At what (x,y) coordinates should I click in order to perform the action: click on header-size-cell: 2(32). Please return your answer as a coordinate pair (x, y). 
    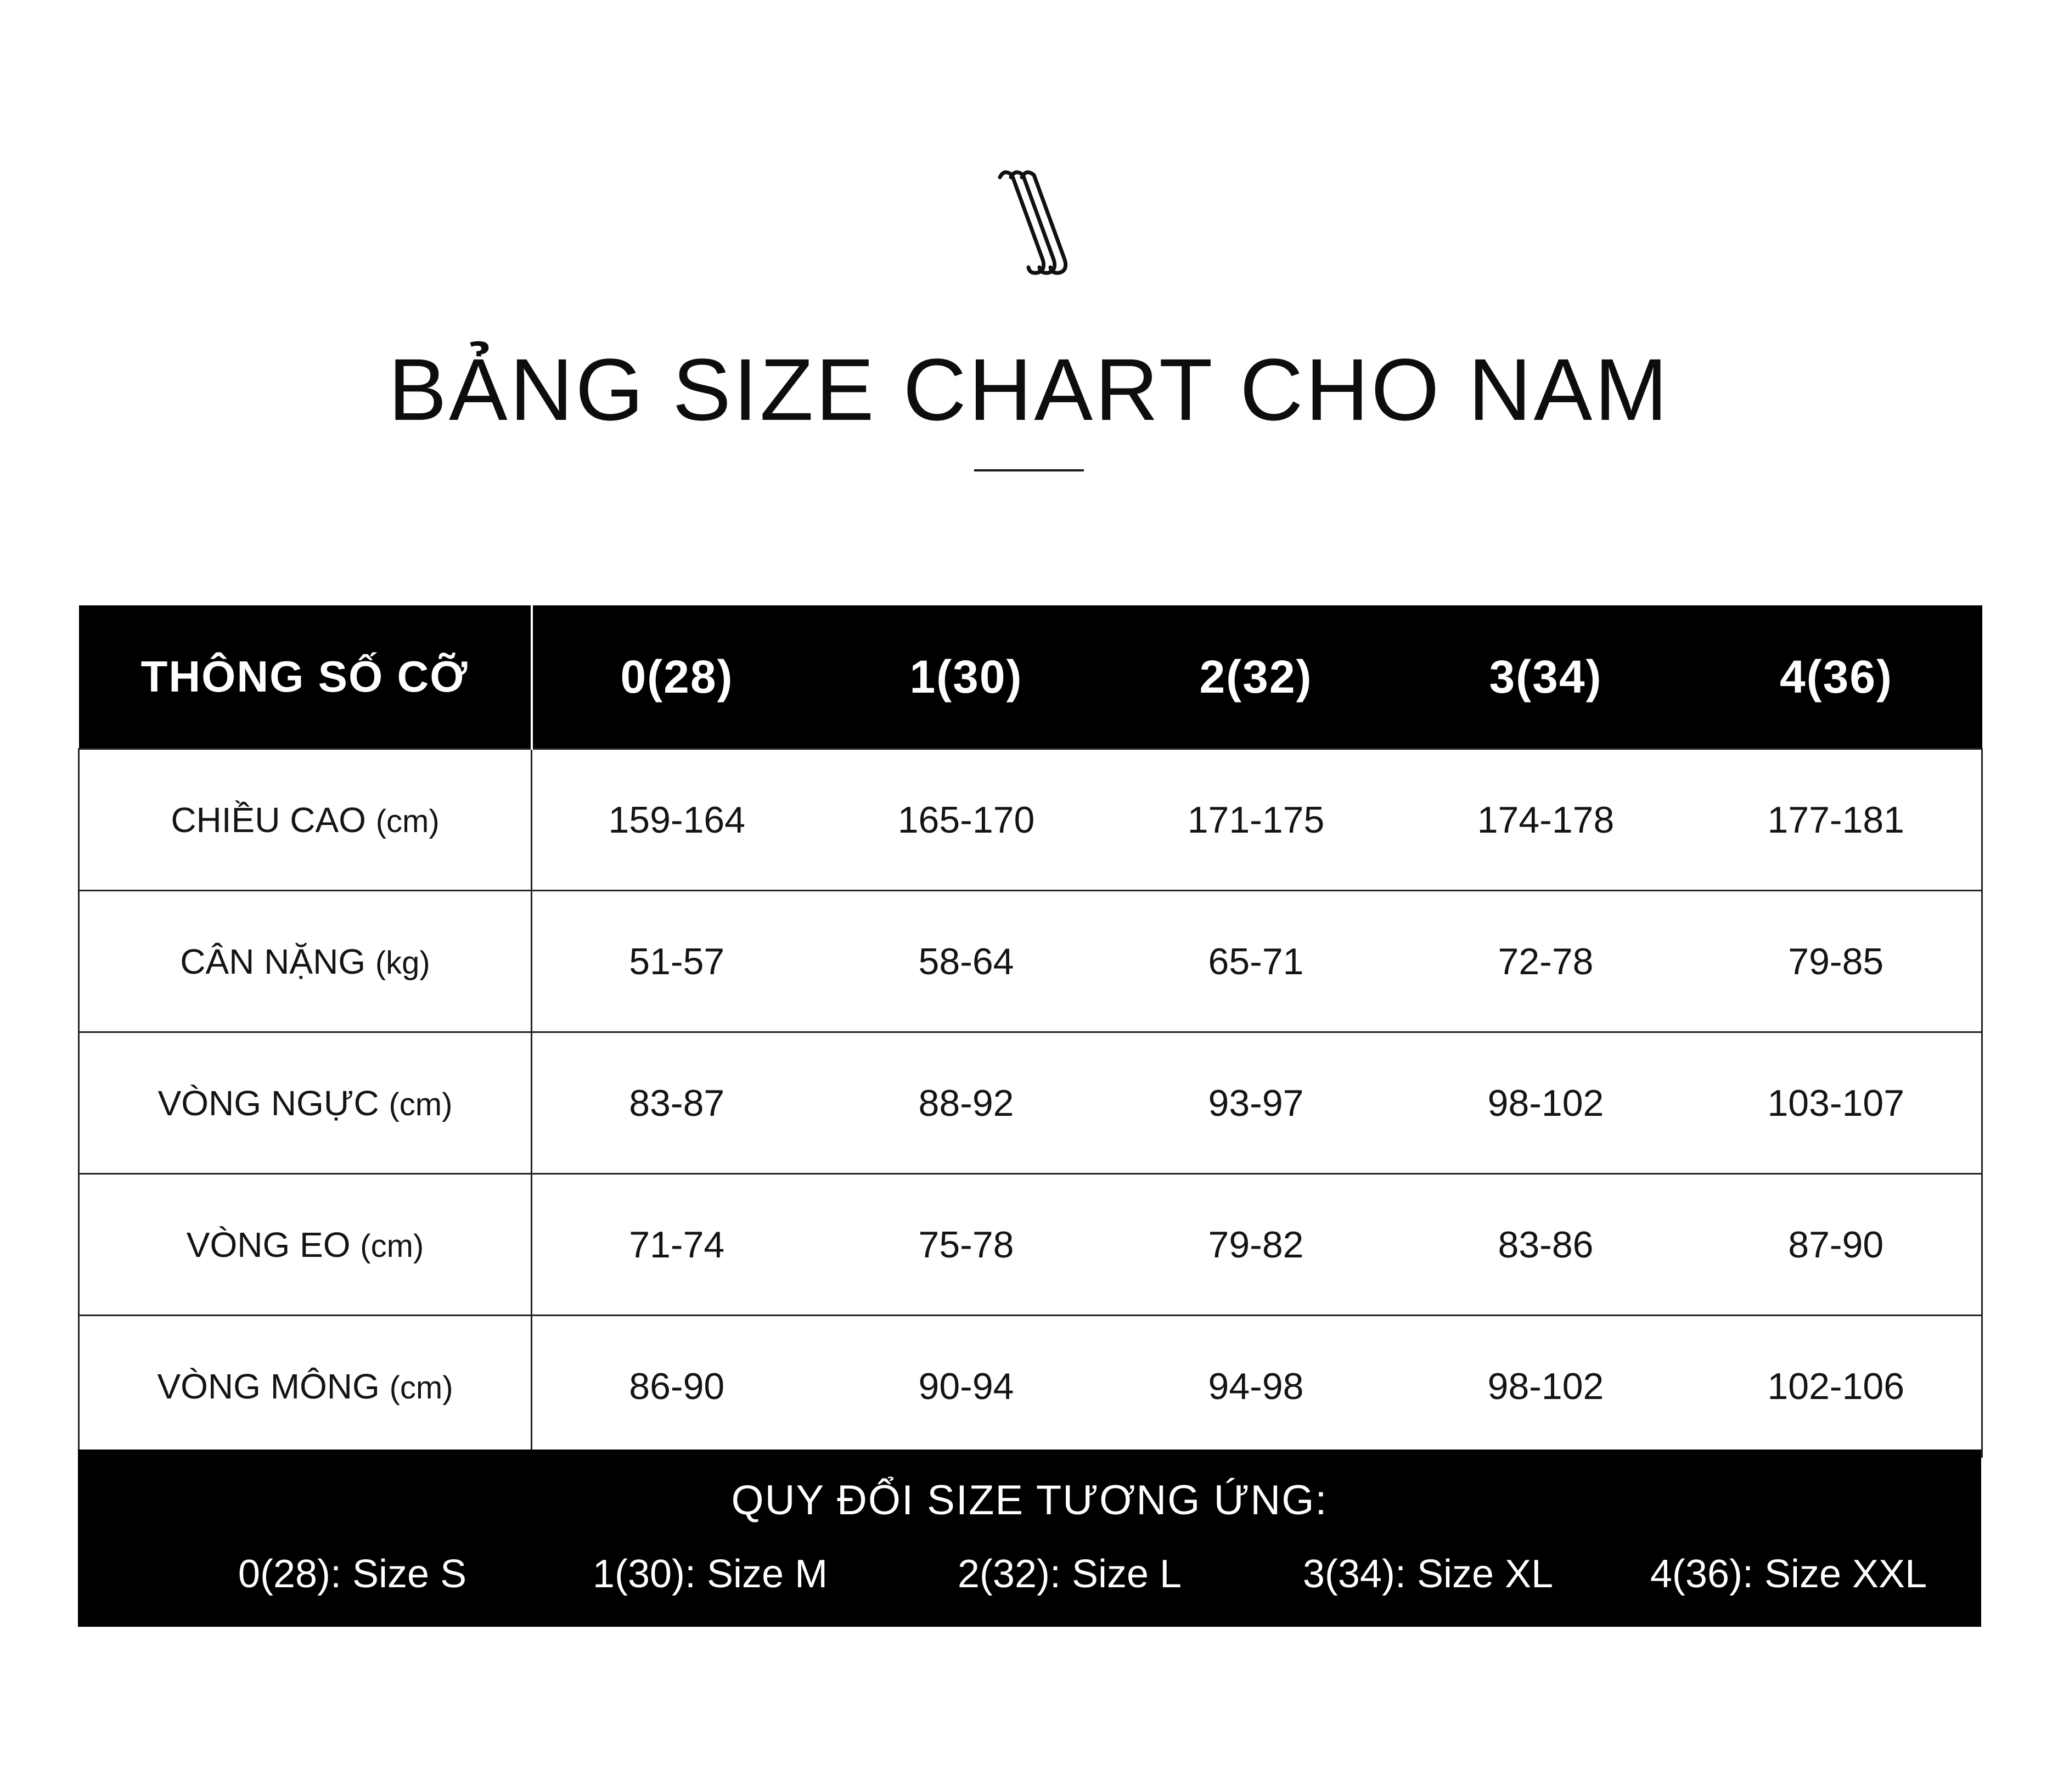
    Looking at the image, I should click on (1256, 677).